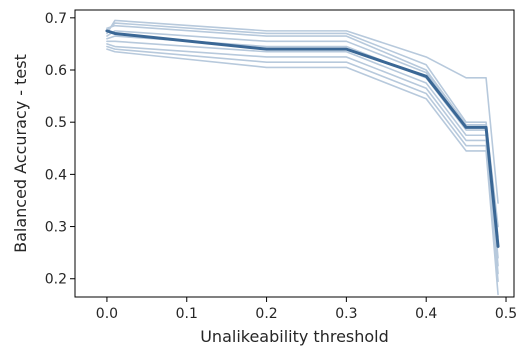 This screenshot has width=516, height=347. Describe the element at coordinates (56, 123) in the screenshot. I see `y-tick-label: 0.5` at that location.